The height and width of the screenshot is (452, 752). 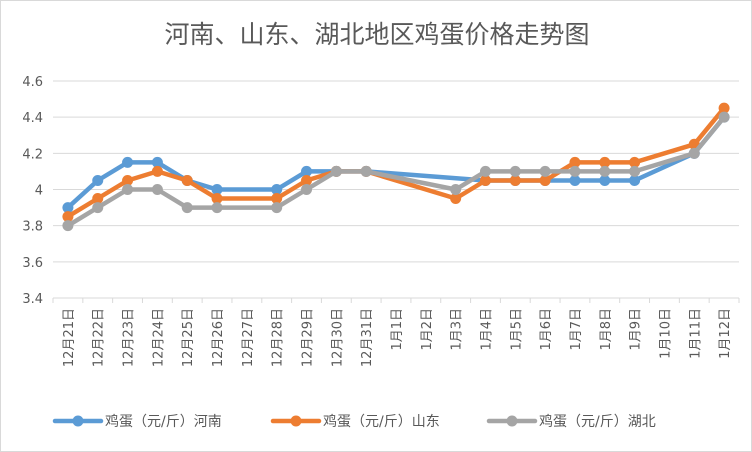 I want to click on x-tick-label: 12月23日, so click(x=129, y=337).